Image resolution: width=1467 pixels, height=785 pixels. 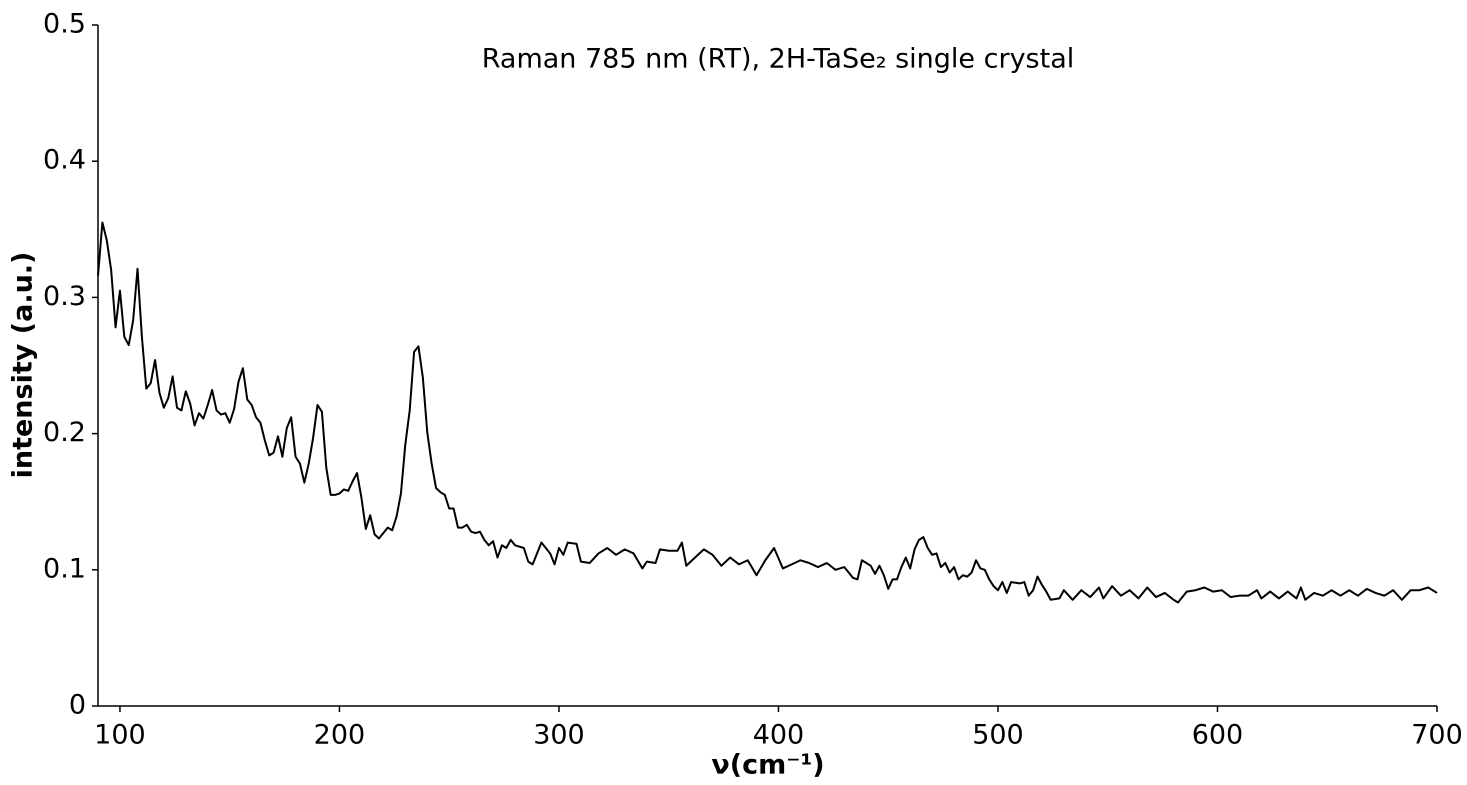 I want to click on x-tick-label: 300, so click(x=559, y=735).